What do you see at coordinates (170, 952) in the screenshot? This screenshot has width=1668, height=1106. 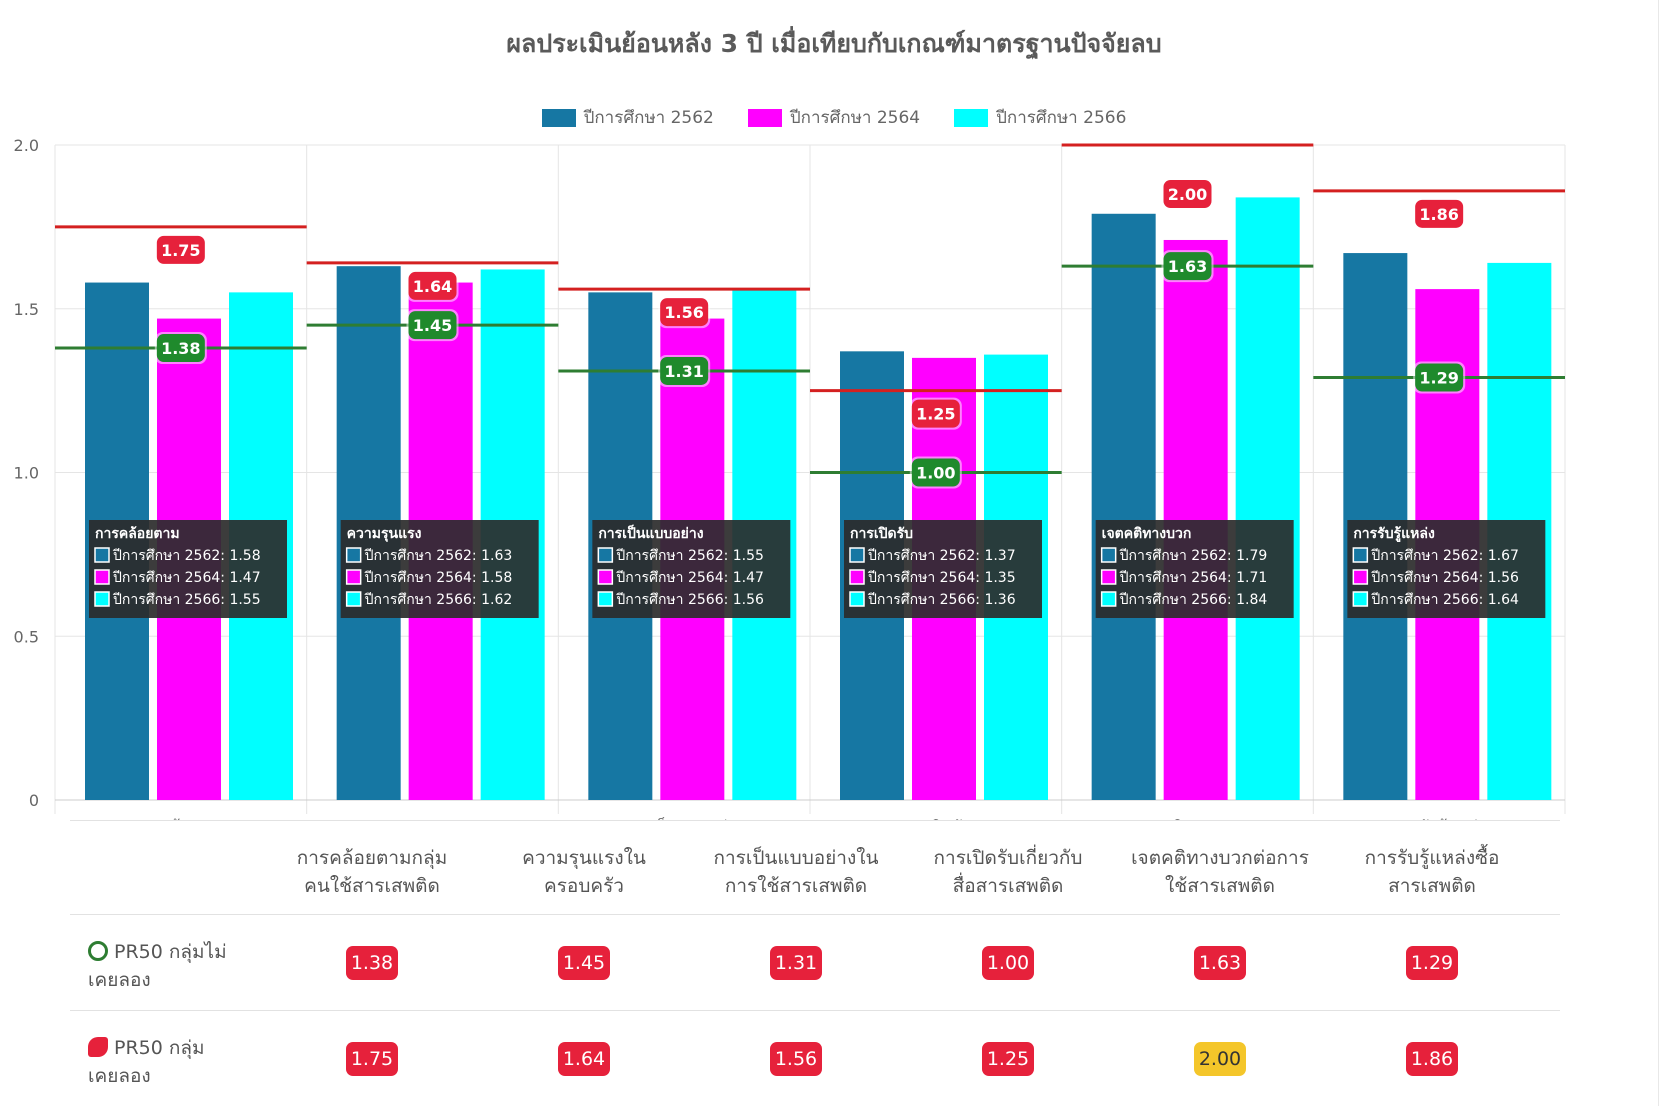 I see `row-label-text: PR50 กลุ่มไม่` at bounding box center [170, 952].